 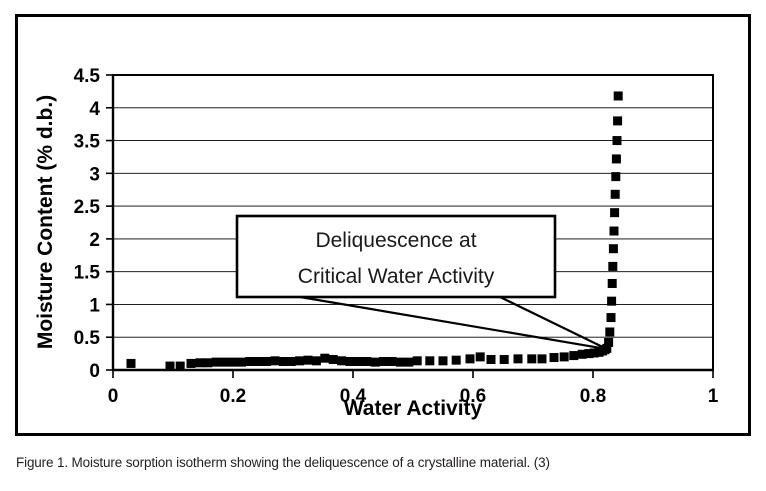 What do you see at coordinates (87, 207) in the screenshot?
I see `y-tick-label: 2.5` at bounding box center [87, 207].